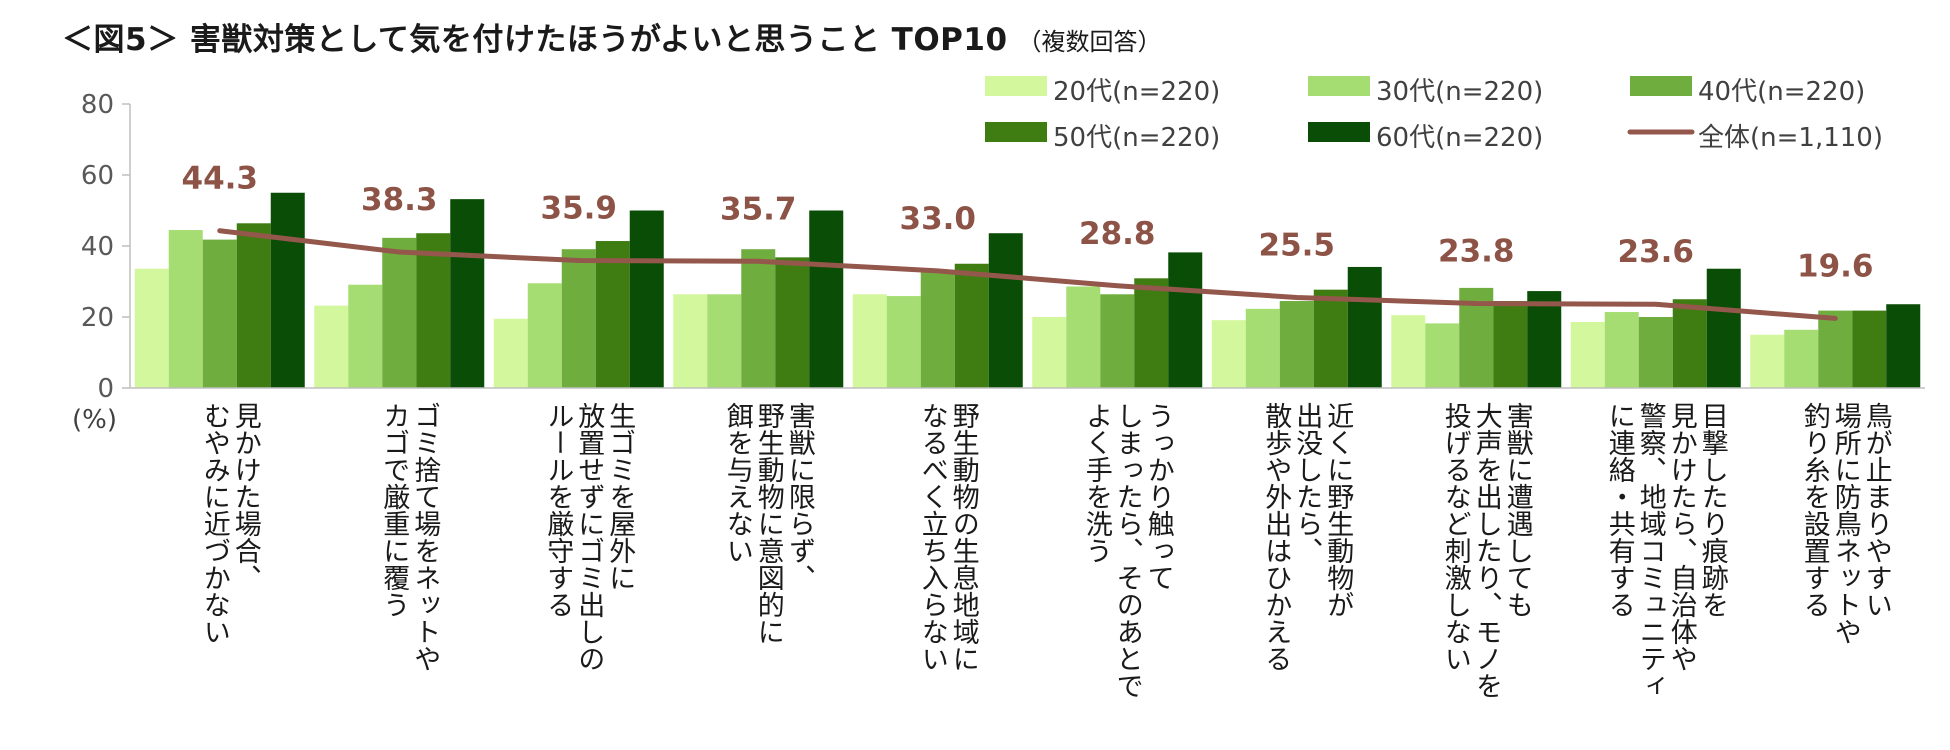 This screenshot has height=750, width=1950. I want to click on category-label-line: 散歩や外出はひかえる, so click(1275, 537).